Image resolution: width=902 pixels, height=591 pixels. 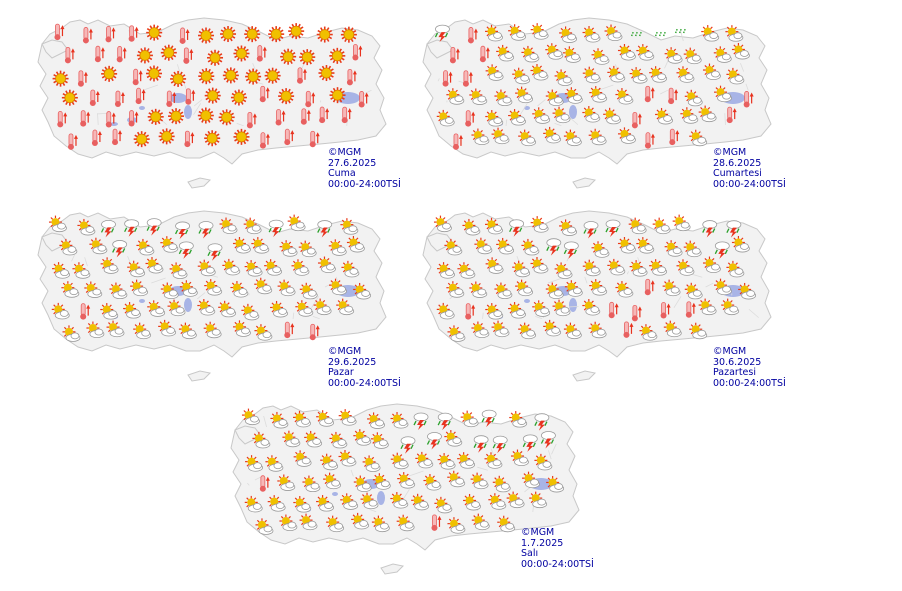 What do you see at coordinates (730, 152) in the screenshot?
I see `copyright-label: ©MGM` at bounding box center [730, 152].